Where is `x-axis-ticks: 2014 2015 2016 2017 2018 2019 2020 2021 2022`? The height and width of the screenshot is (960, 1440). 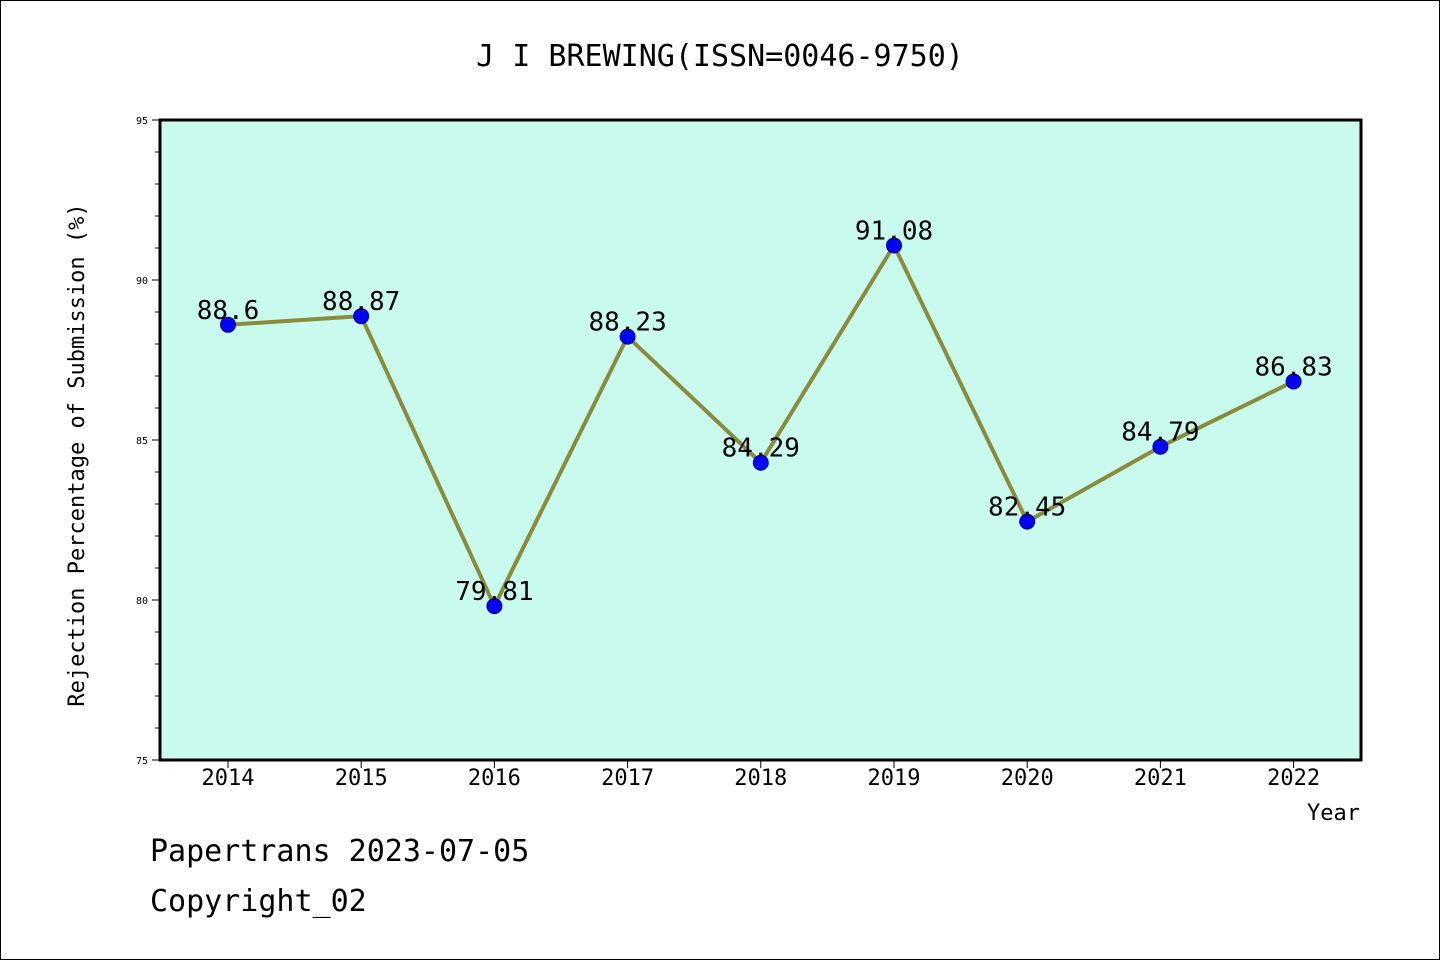
x-axis-ticks: 2014 2015 2016 2017 2018 2019 2020 2021 2022 is located at coordinates (761, 775).